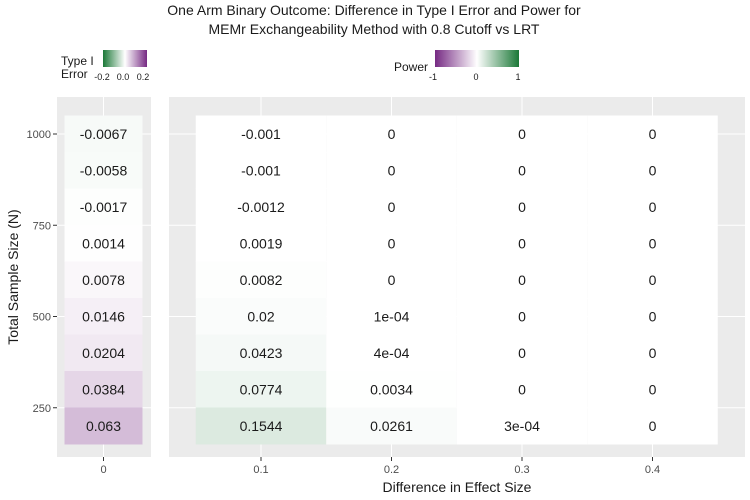 The width and height of the screenshot is (750, 500). I want to click on power-cell-label: 0.0423, so click(261, 353).